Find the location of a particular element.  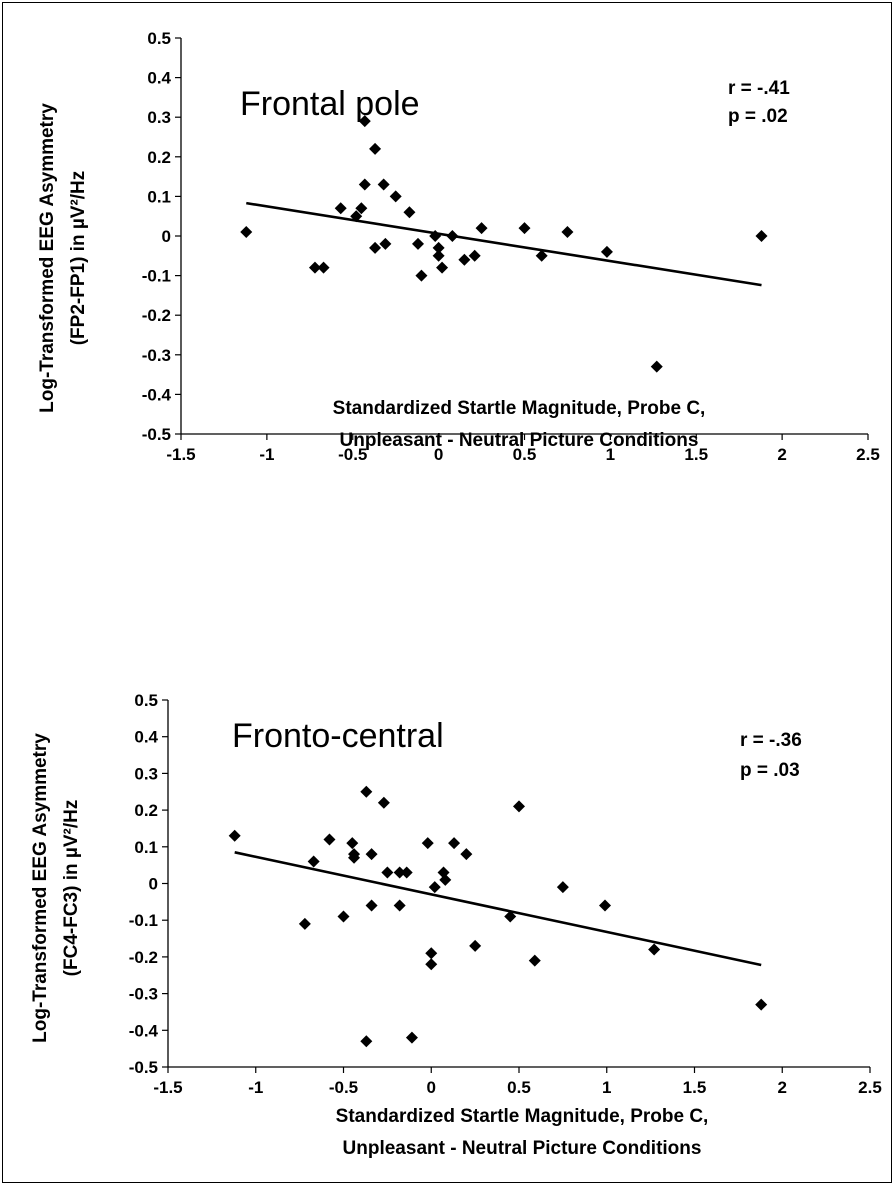

y-axis-label-line2: (FP2-FP1) in µV²/Hz is located at coordinates (78, 258).